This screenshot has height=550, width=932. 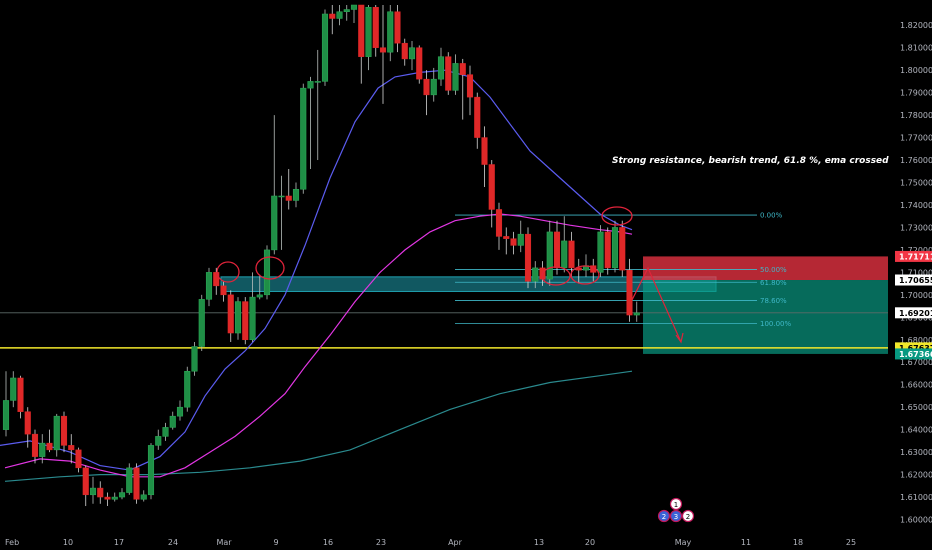 What do you see at coordinates (468, 284) in the screenshot?
I see `resistance-zone` at bounding box center [468, 284].